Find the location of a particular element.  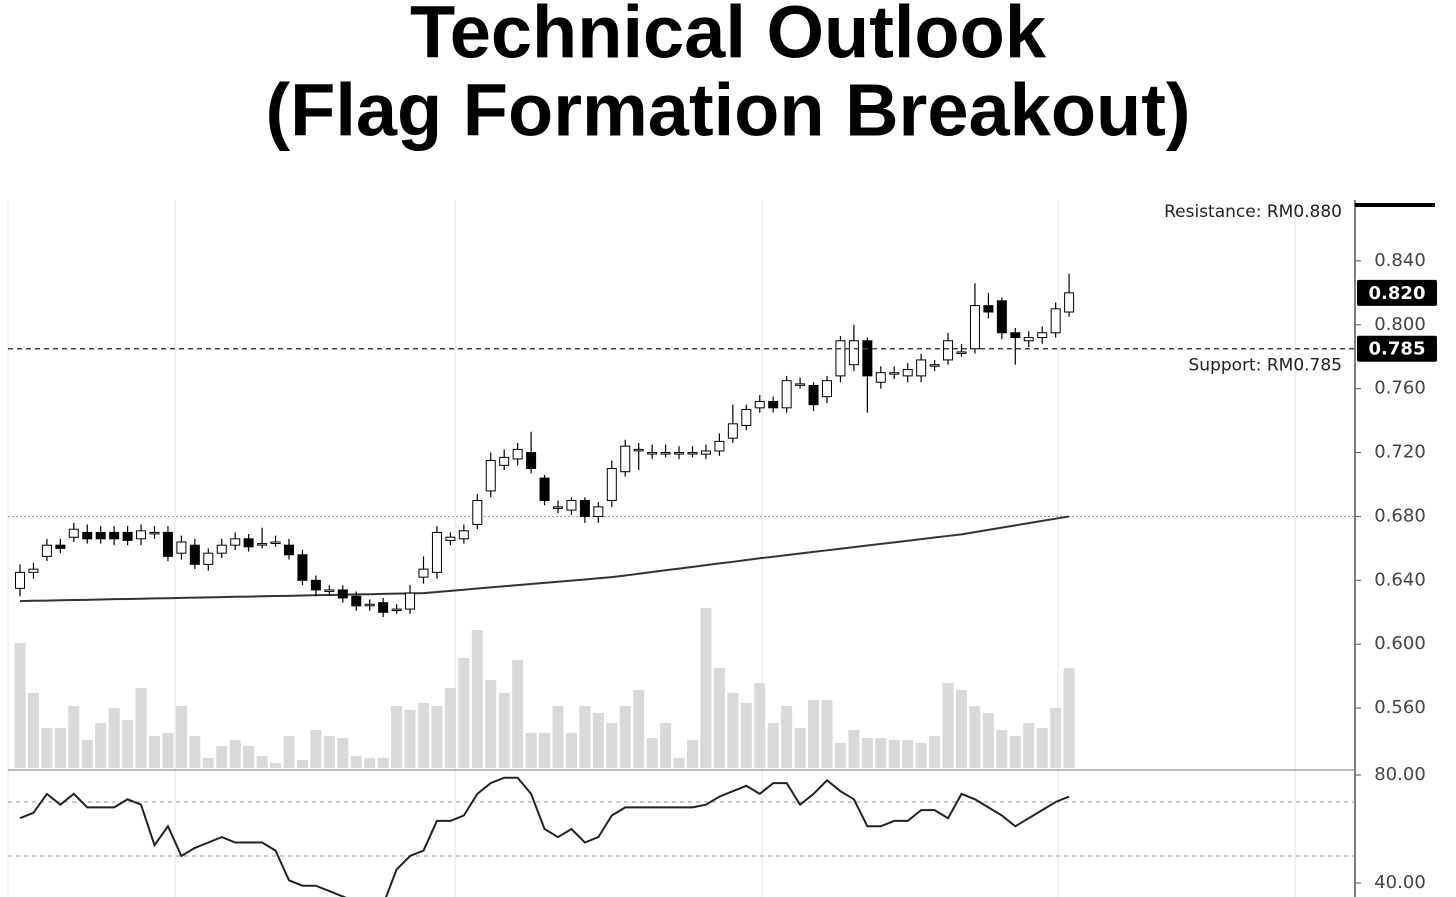

volume-layer is located at coordinates (544, 688).